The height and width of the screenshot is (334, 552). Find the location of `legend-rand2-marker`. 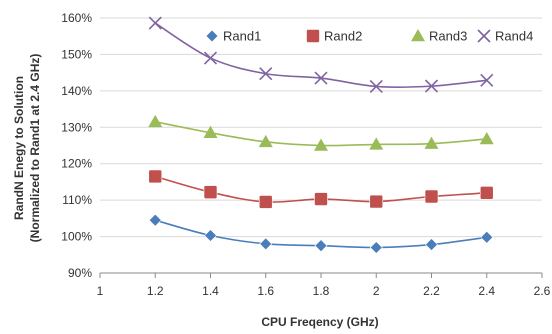

legend-rand2-marker is located at coordinates (313, 36).